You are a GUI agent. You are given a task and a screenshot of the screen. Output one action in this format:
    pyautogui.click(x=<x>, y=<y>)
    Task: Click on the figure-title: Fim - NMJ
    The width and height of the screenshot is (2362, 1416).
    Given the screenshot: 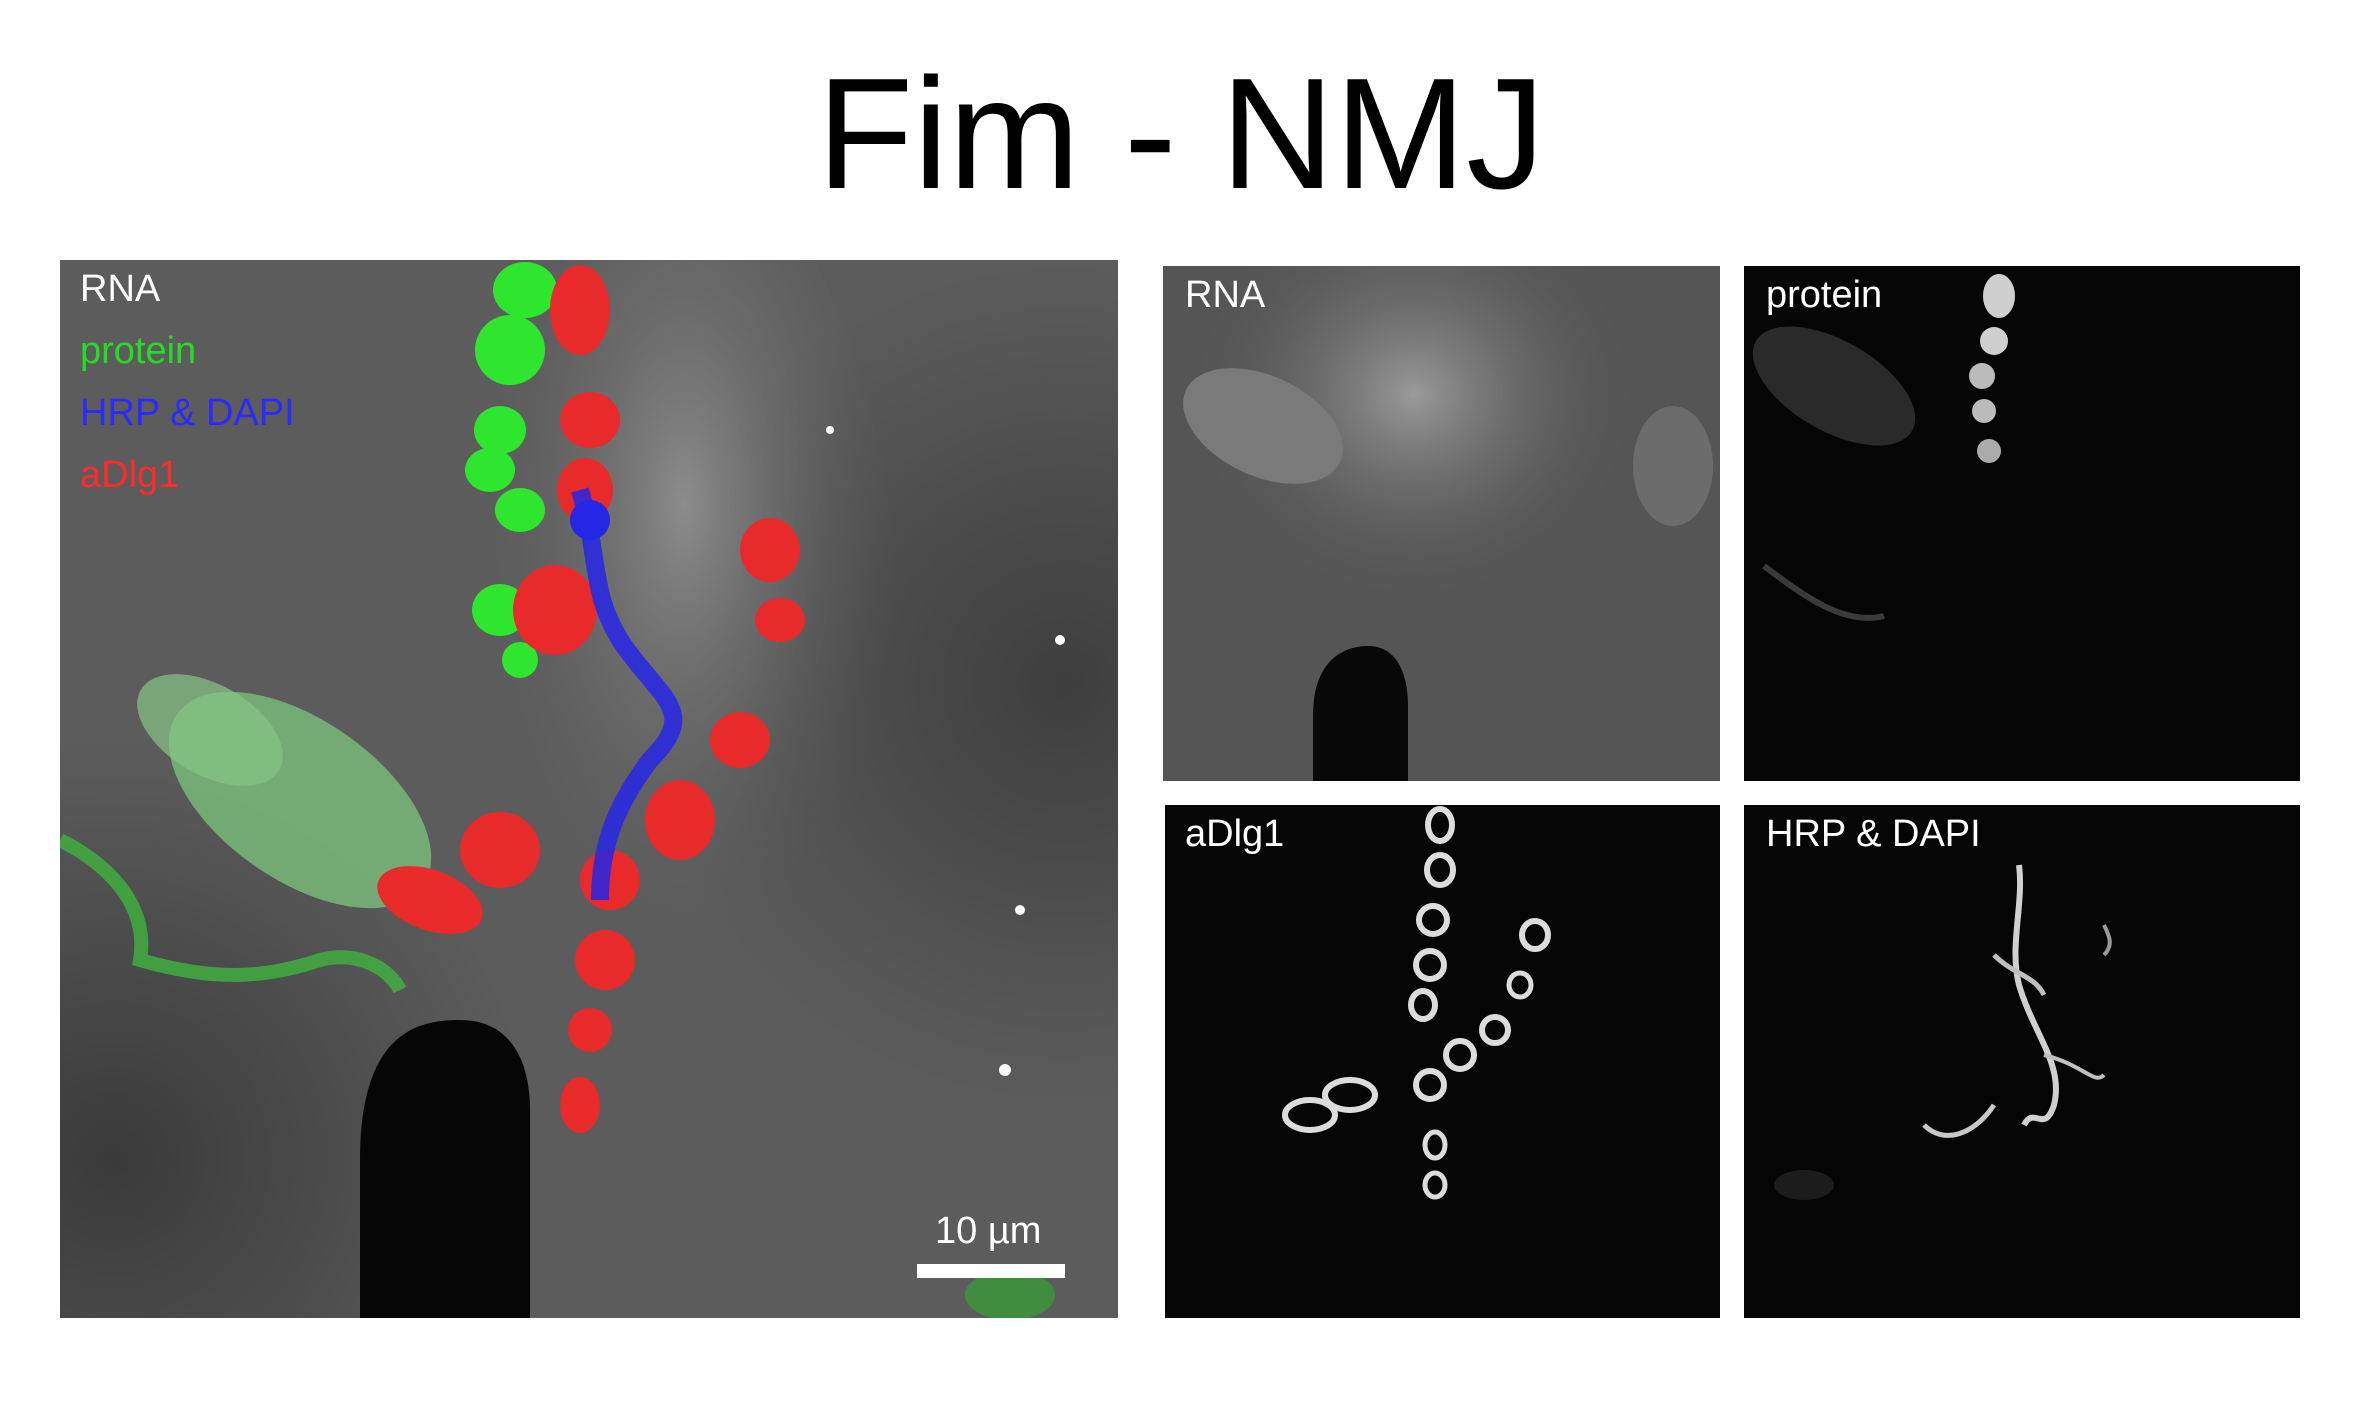 What is the action you would take?
    pyautogui.click(x=1181, y=134)
    